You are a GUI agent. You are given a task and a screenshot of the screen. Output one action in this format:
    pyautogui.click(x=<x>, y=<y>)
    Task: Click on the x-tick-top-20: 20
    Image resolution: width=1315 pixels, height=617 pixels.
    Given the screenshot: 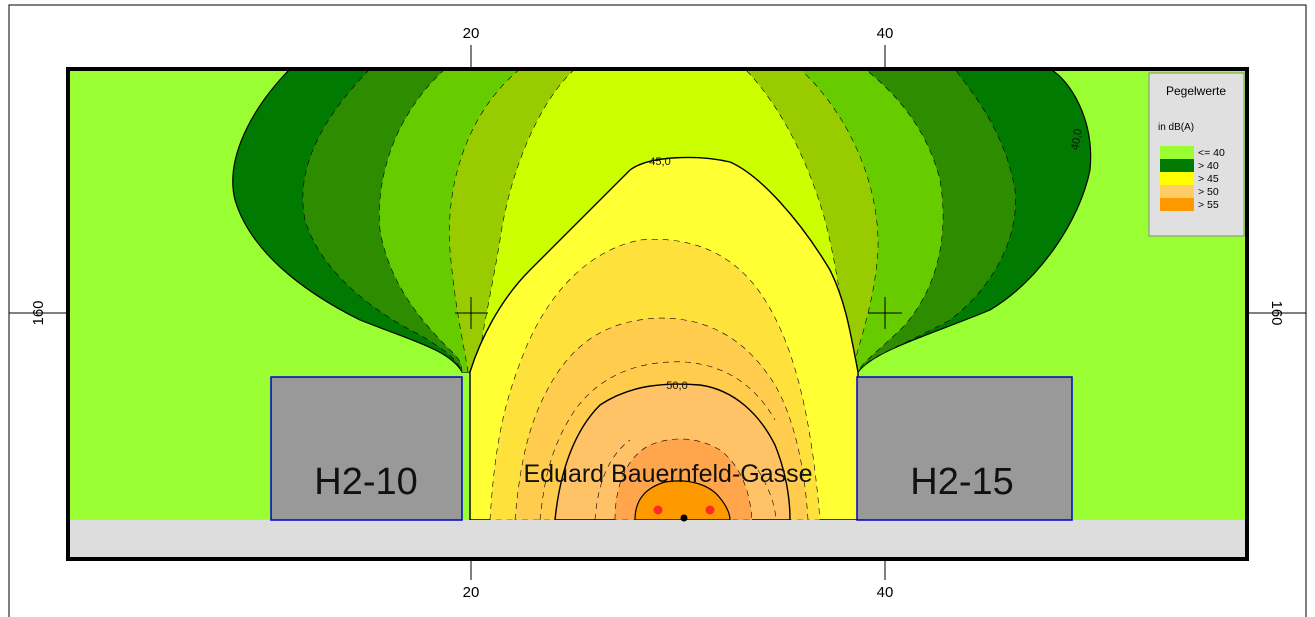 What is the action you would take?
    pyautogui.click(x=471, y=33)
    